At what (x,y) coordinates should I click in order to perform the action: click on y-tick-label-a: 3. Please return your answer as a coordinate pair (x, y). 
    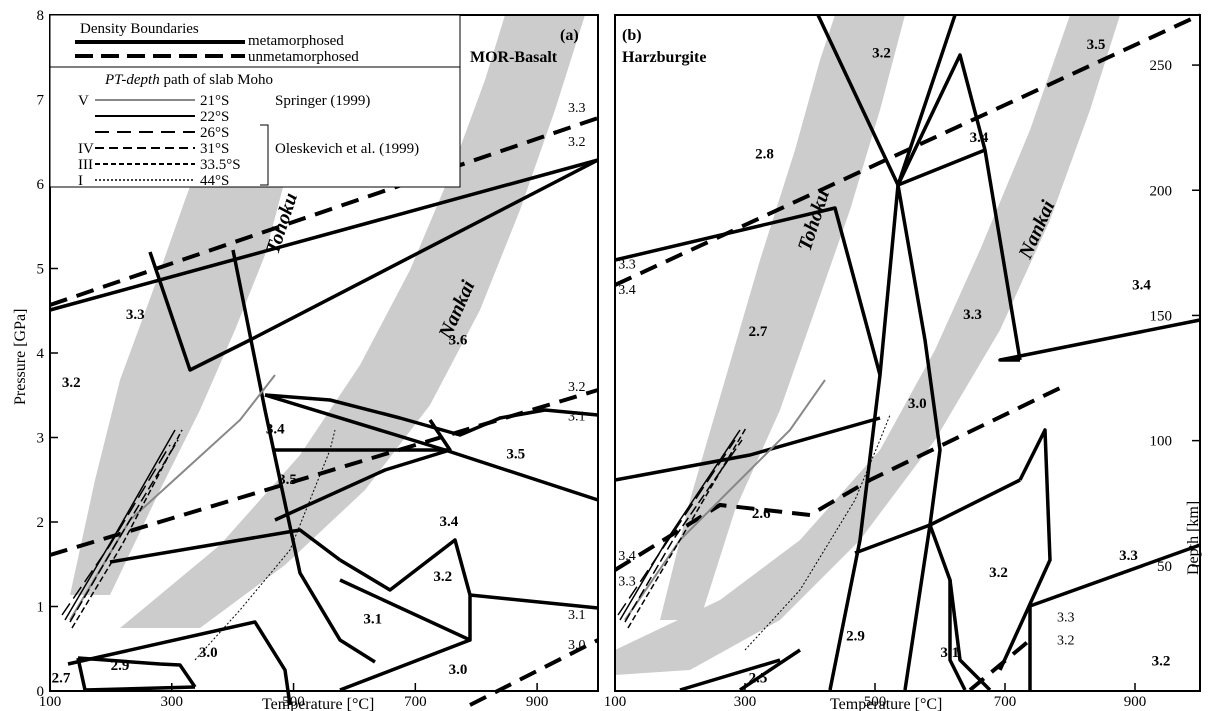
    Looking at the image, I should click on (41, 439).